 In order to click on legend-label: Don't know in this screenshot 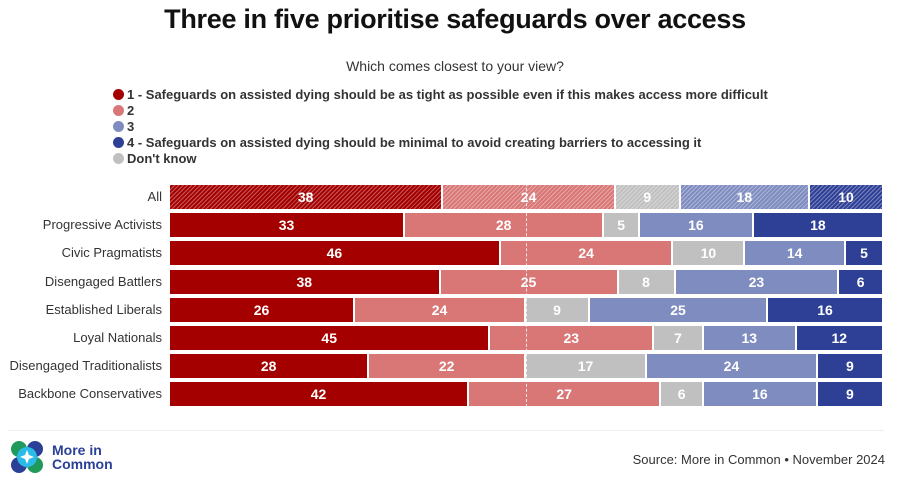, I will do `click(162, 158)`.